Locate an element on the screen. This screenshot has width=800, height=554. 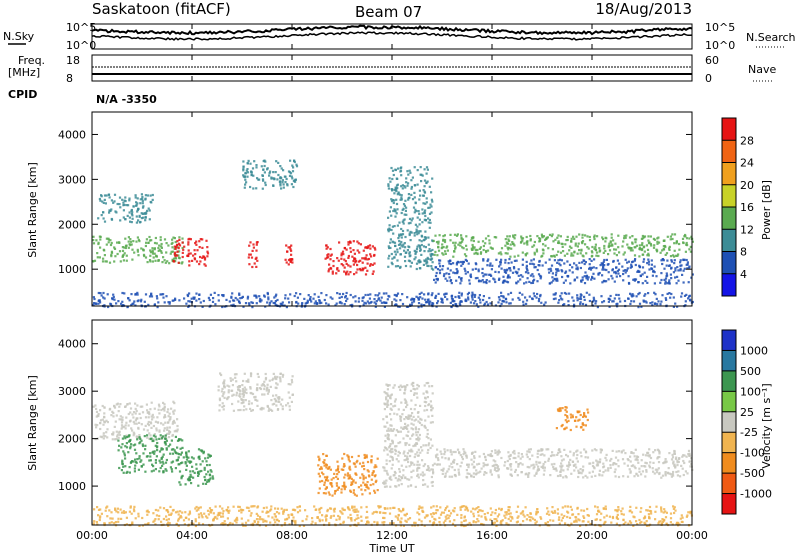
nave-tick-top: 60 is located at coordinates (712, 60).